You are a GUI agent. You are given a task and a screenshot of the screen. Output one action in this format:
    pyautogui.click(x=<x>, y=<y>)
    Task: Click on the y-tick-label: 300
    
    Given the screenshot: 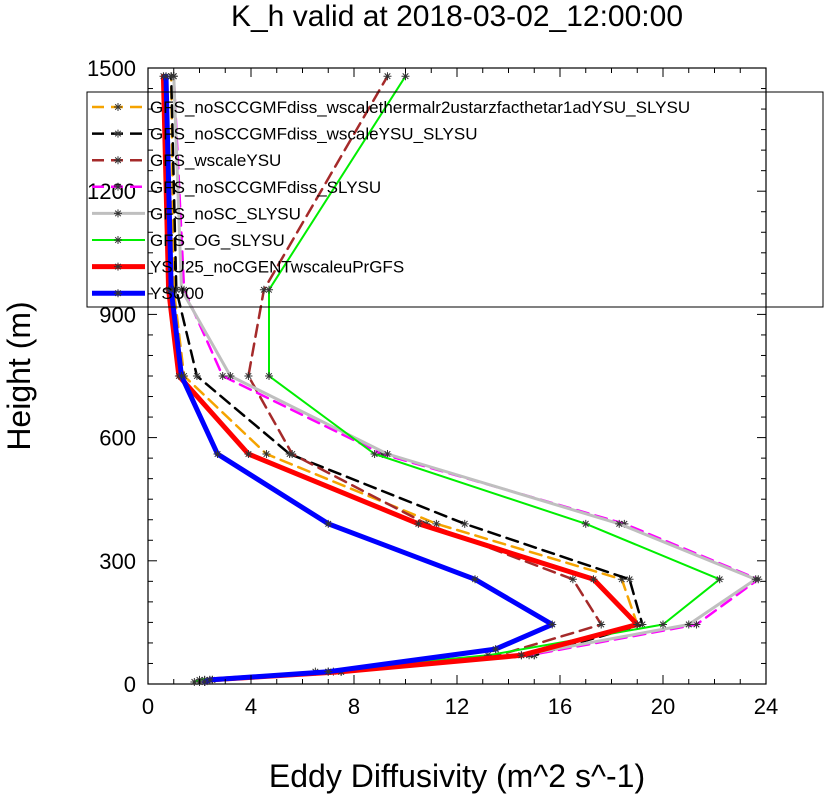 What is the action you would take?
    pyautogui.click(x=117, y=561)
    